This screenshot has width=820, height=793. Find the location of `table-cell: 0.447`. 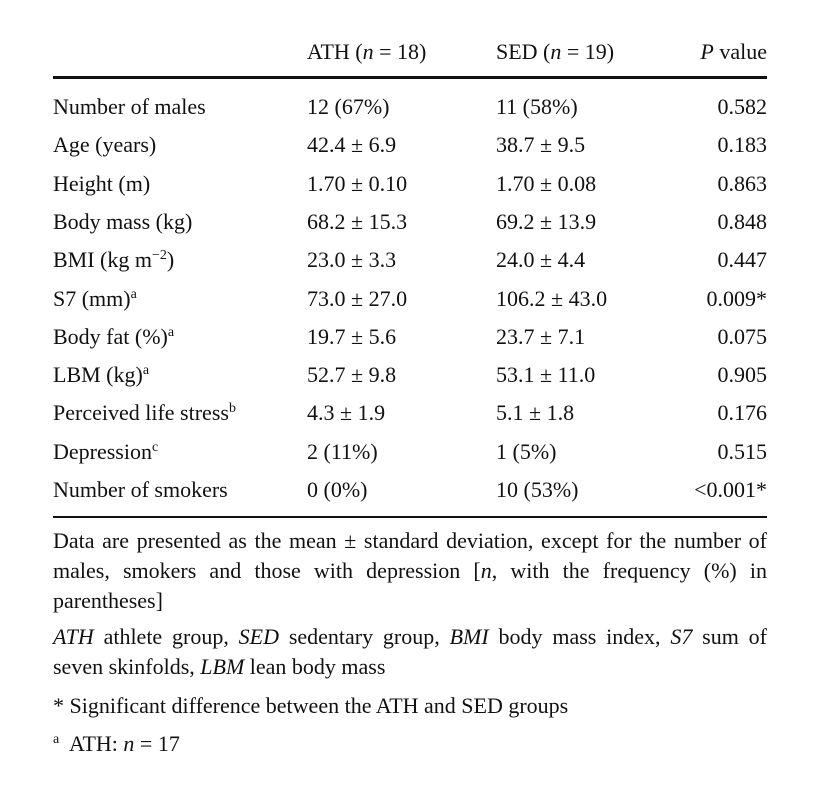

table-cell: 0.447 is located at coordinates (742, 260).